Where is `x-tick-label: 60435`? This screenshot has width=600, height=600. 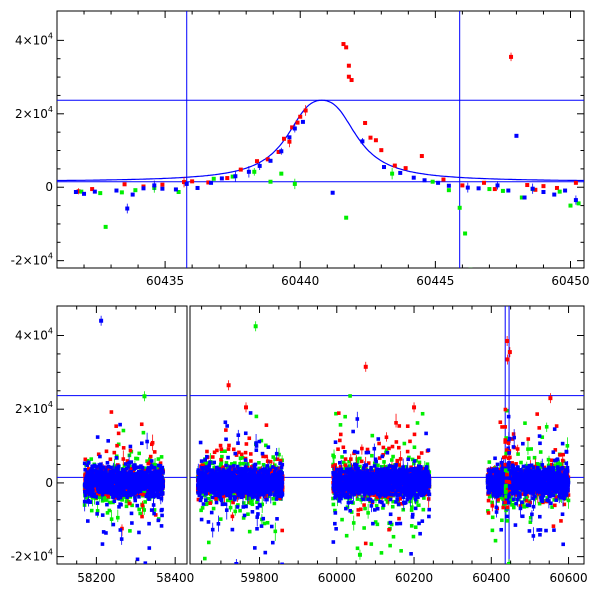
x-tick-label: 60435 is located at coordinates (165, 281).